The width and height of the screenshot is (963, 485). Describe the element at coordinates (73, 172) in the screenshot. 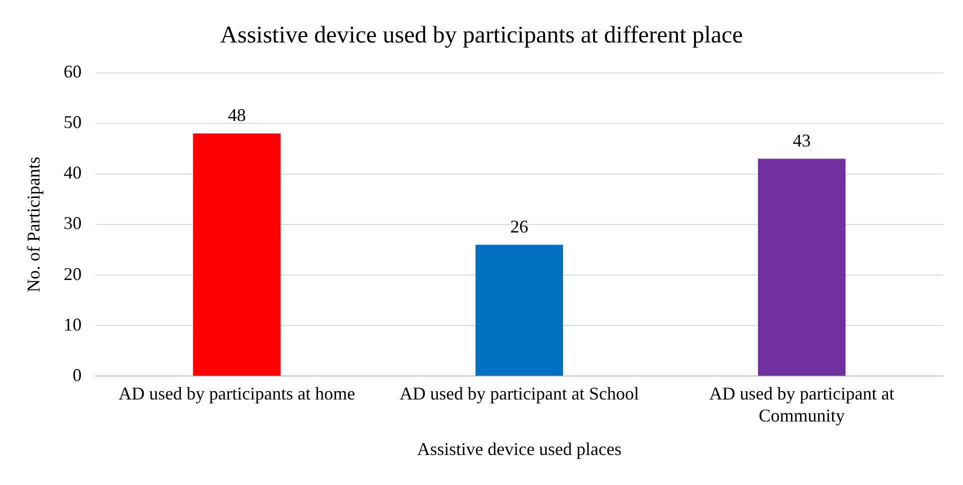

I see `y-tick-label: 40` at that location.